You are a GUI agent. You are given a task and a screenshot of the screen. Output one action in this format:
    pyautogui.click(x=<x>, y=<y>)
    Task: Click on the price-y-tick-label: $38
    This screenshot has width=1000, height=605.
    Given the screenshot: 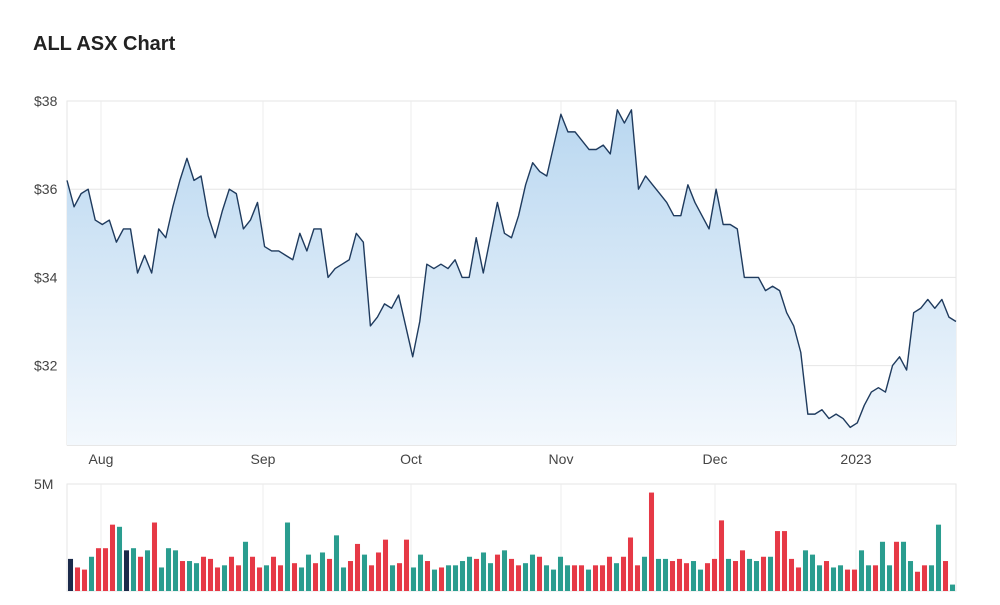 What is the action you would take?
    pyautogui.click(x=46, y=101)
    